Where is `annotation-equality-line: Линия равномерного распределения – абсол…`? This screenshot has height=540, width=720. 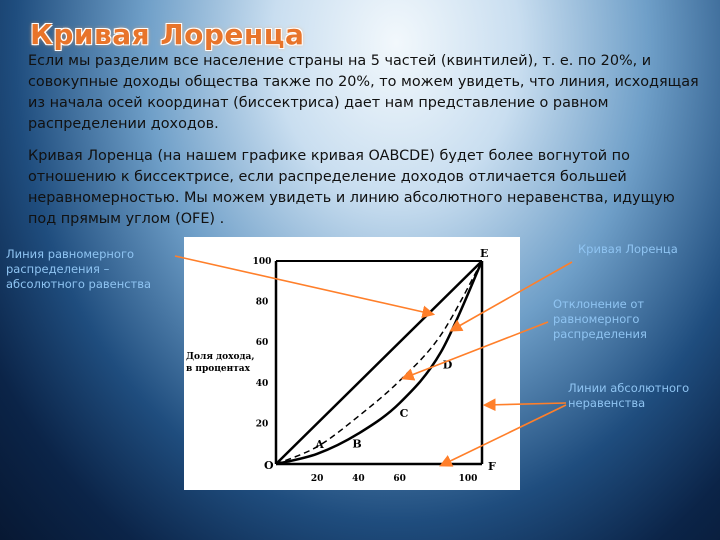 annotation-equality-line: Линия равномерного распределения – абсол… is located at coordinates (79, 269).